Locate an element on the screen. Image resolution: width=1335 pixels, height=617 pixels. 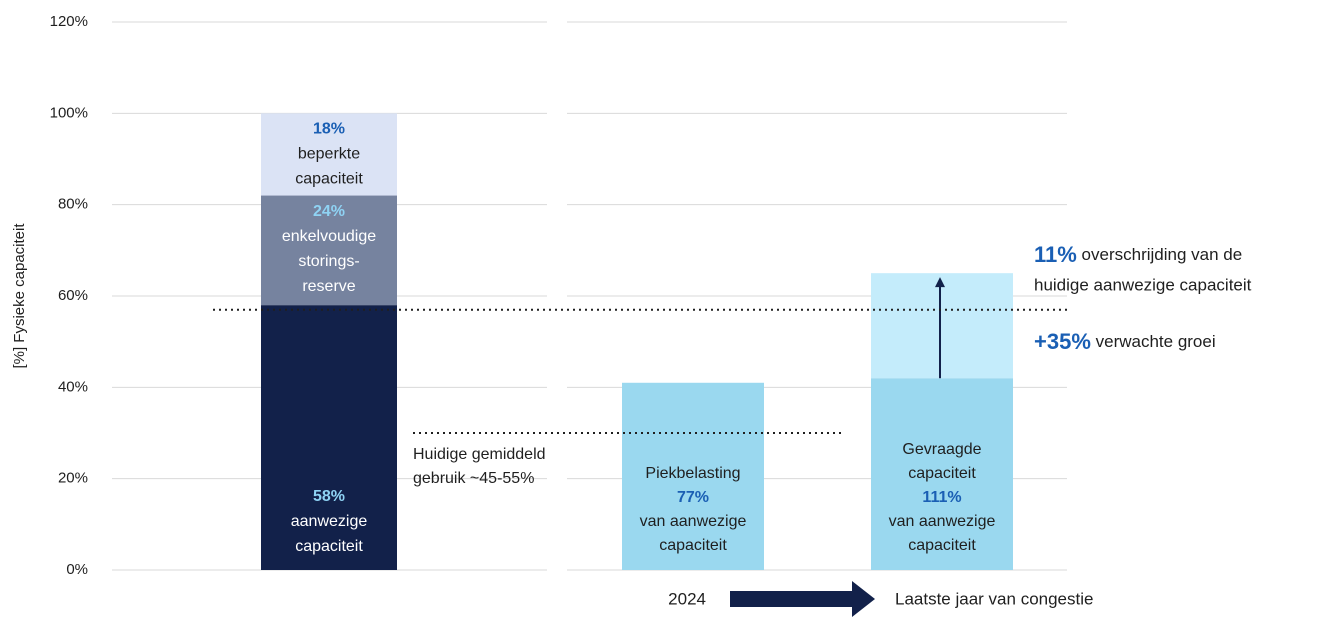
overshoot-annotation: 11% overschrijding van de is located at coordinates (1138, 254).